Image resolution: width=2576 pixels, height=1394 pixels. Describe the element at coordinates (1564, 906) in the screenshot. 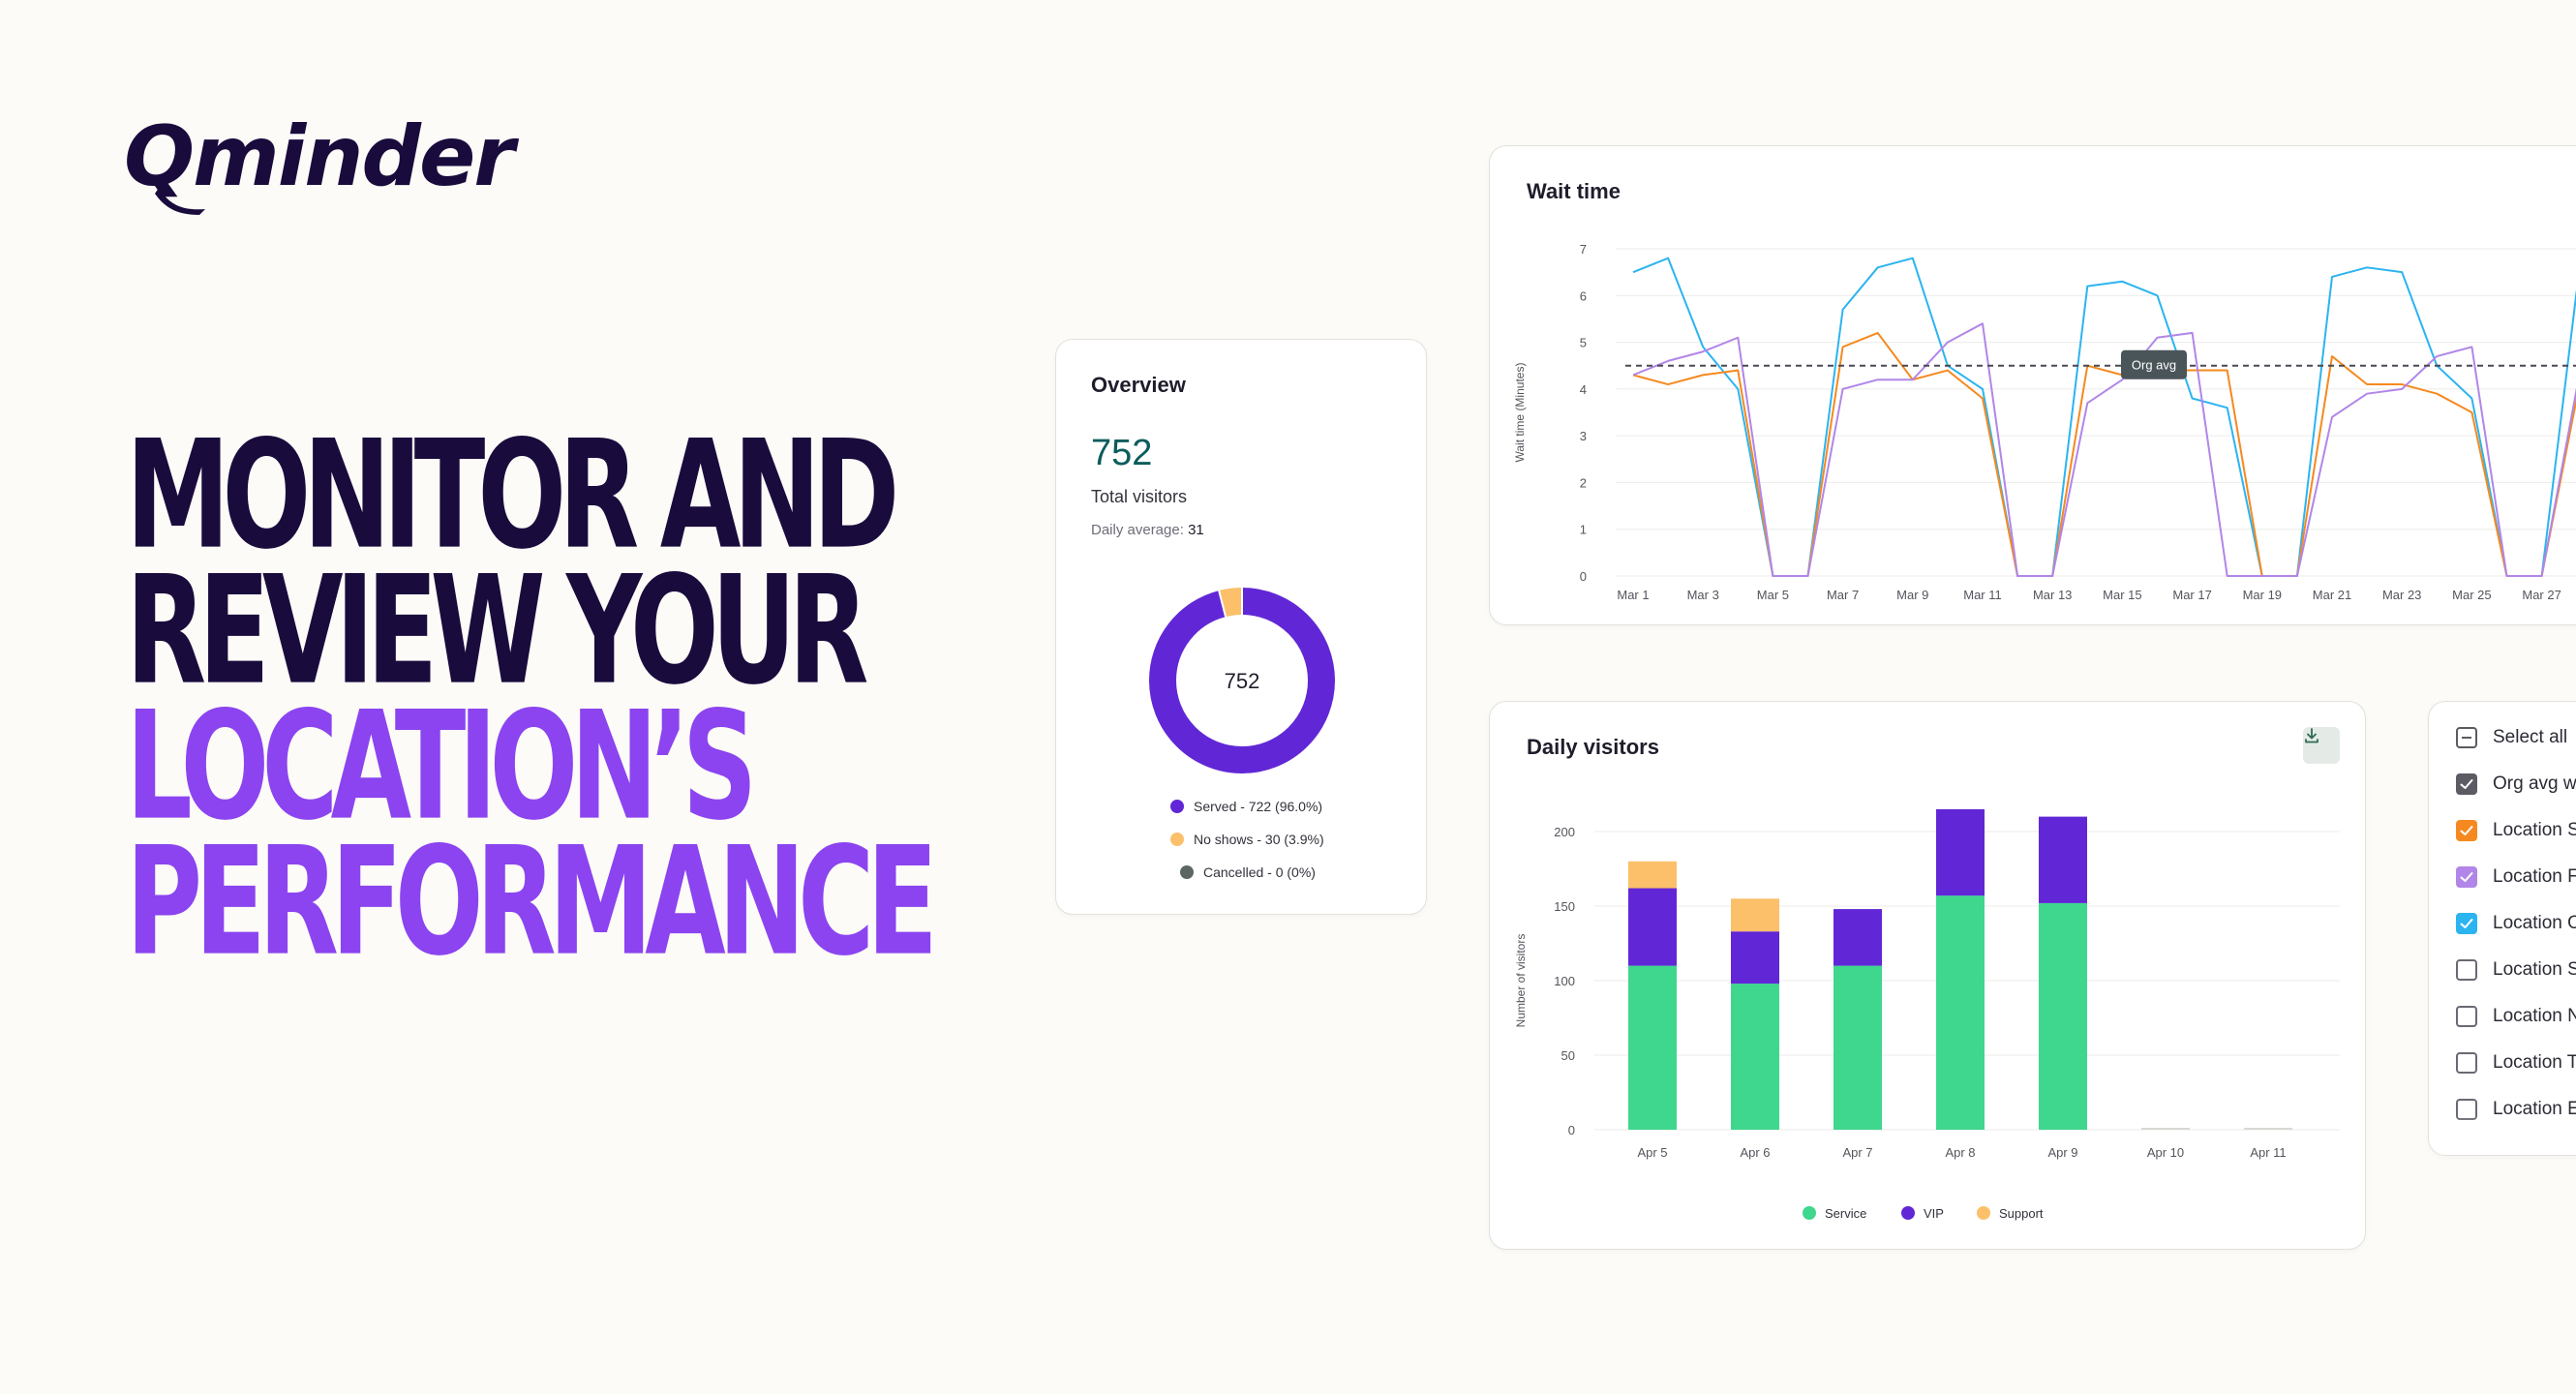

I see `daily-y-tick-label: 150` at that location.